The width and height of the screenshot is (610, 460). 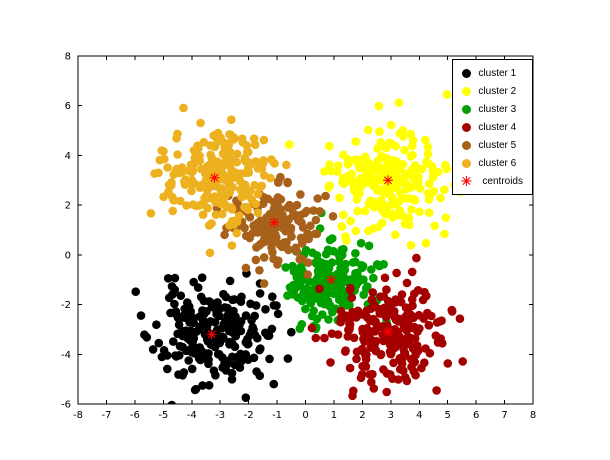 What do you see at coordinates (497, 163) in the screenshot?
I see `legend-label: cluster 6` at bounding box center [497, 163].